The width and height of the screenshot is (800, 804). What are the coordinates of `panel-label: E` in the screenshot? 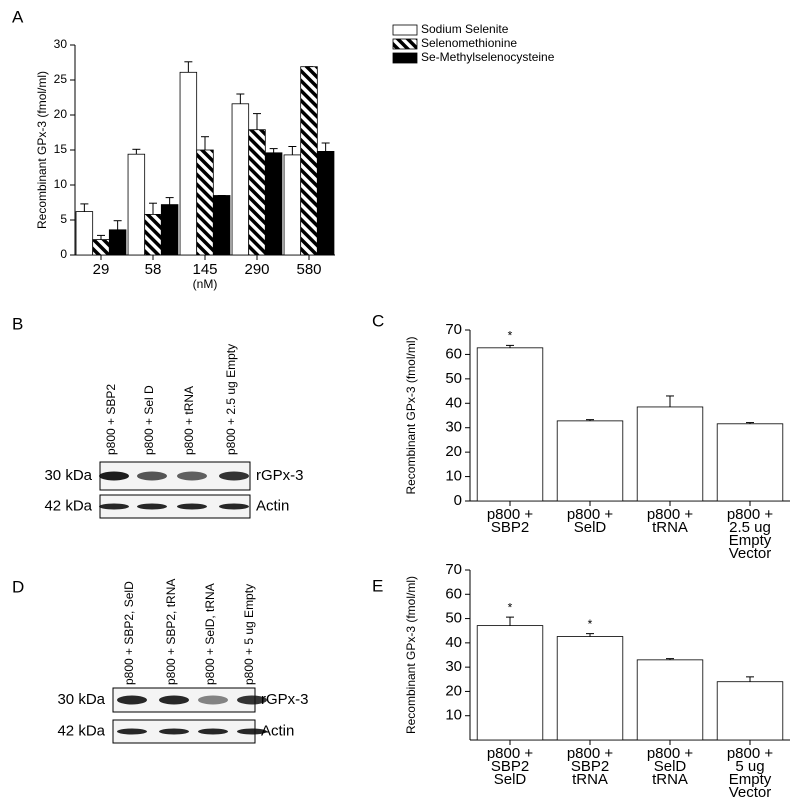 It's located at (377, 585).